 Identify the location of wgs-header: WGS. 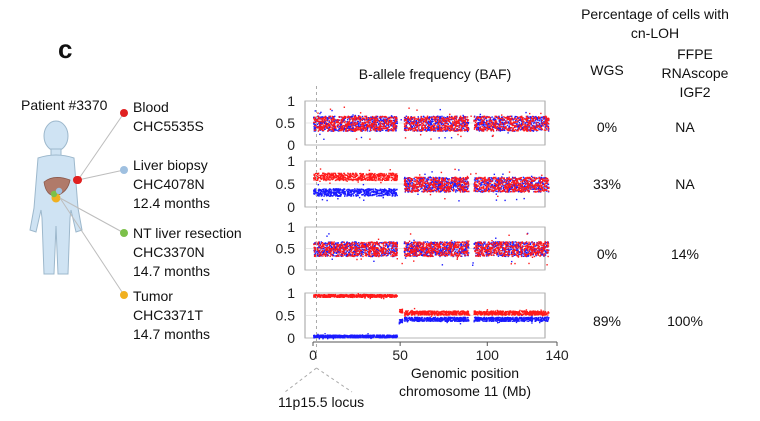
(607, 70).